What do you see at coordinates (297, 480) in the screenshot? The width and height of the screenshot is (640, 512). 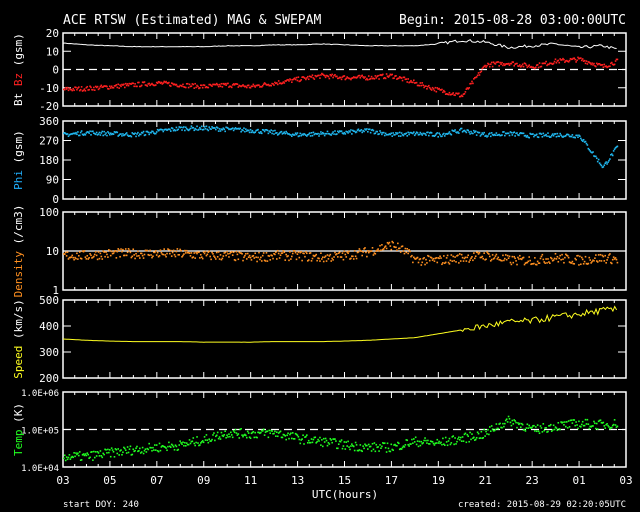 I see `x-tick-label: 13` at bounding box center [297, 480].